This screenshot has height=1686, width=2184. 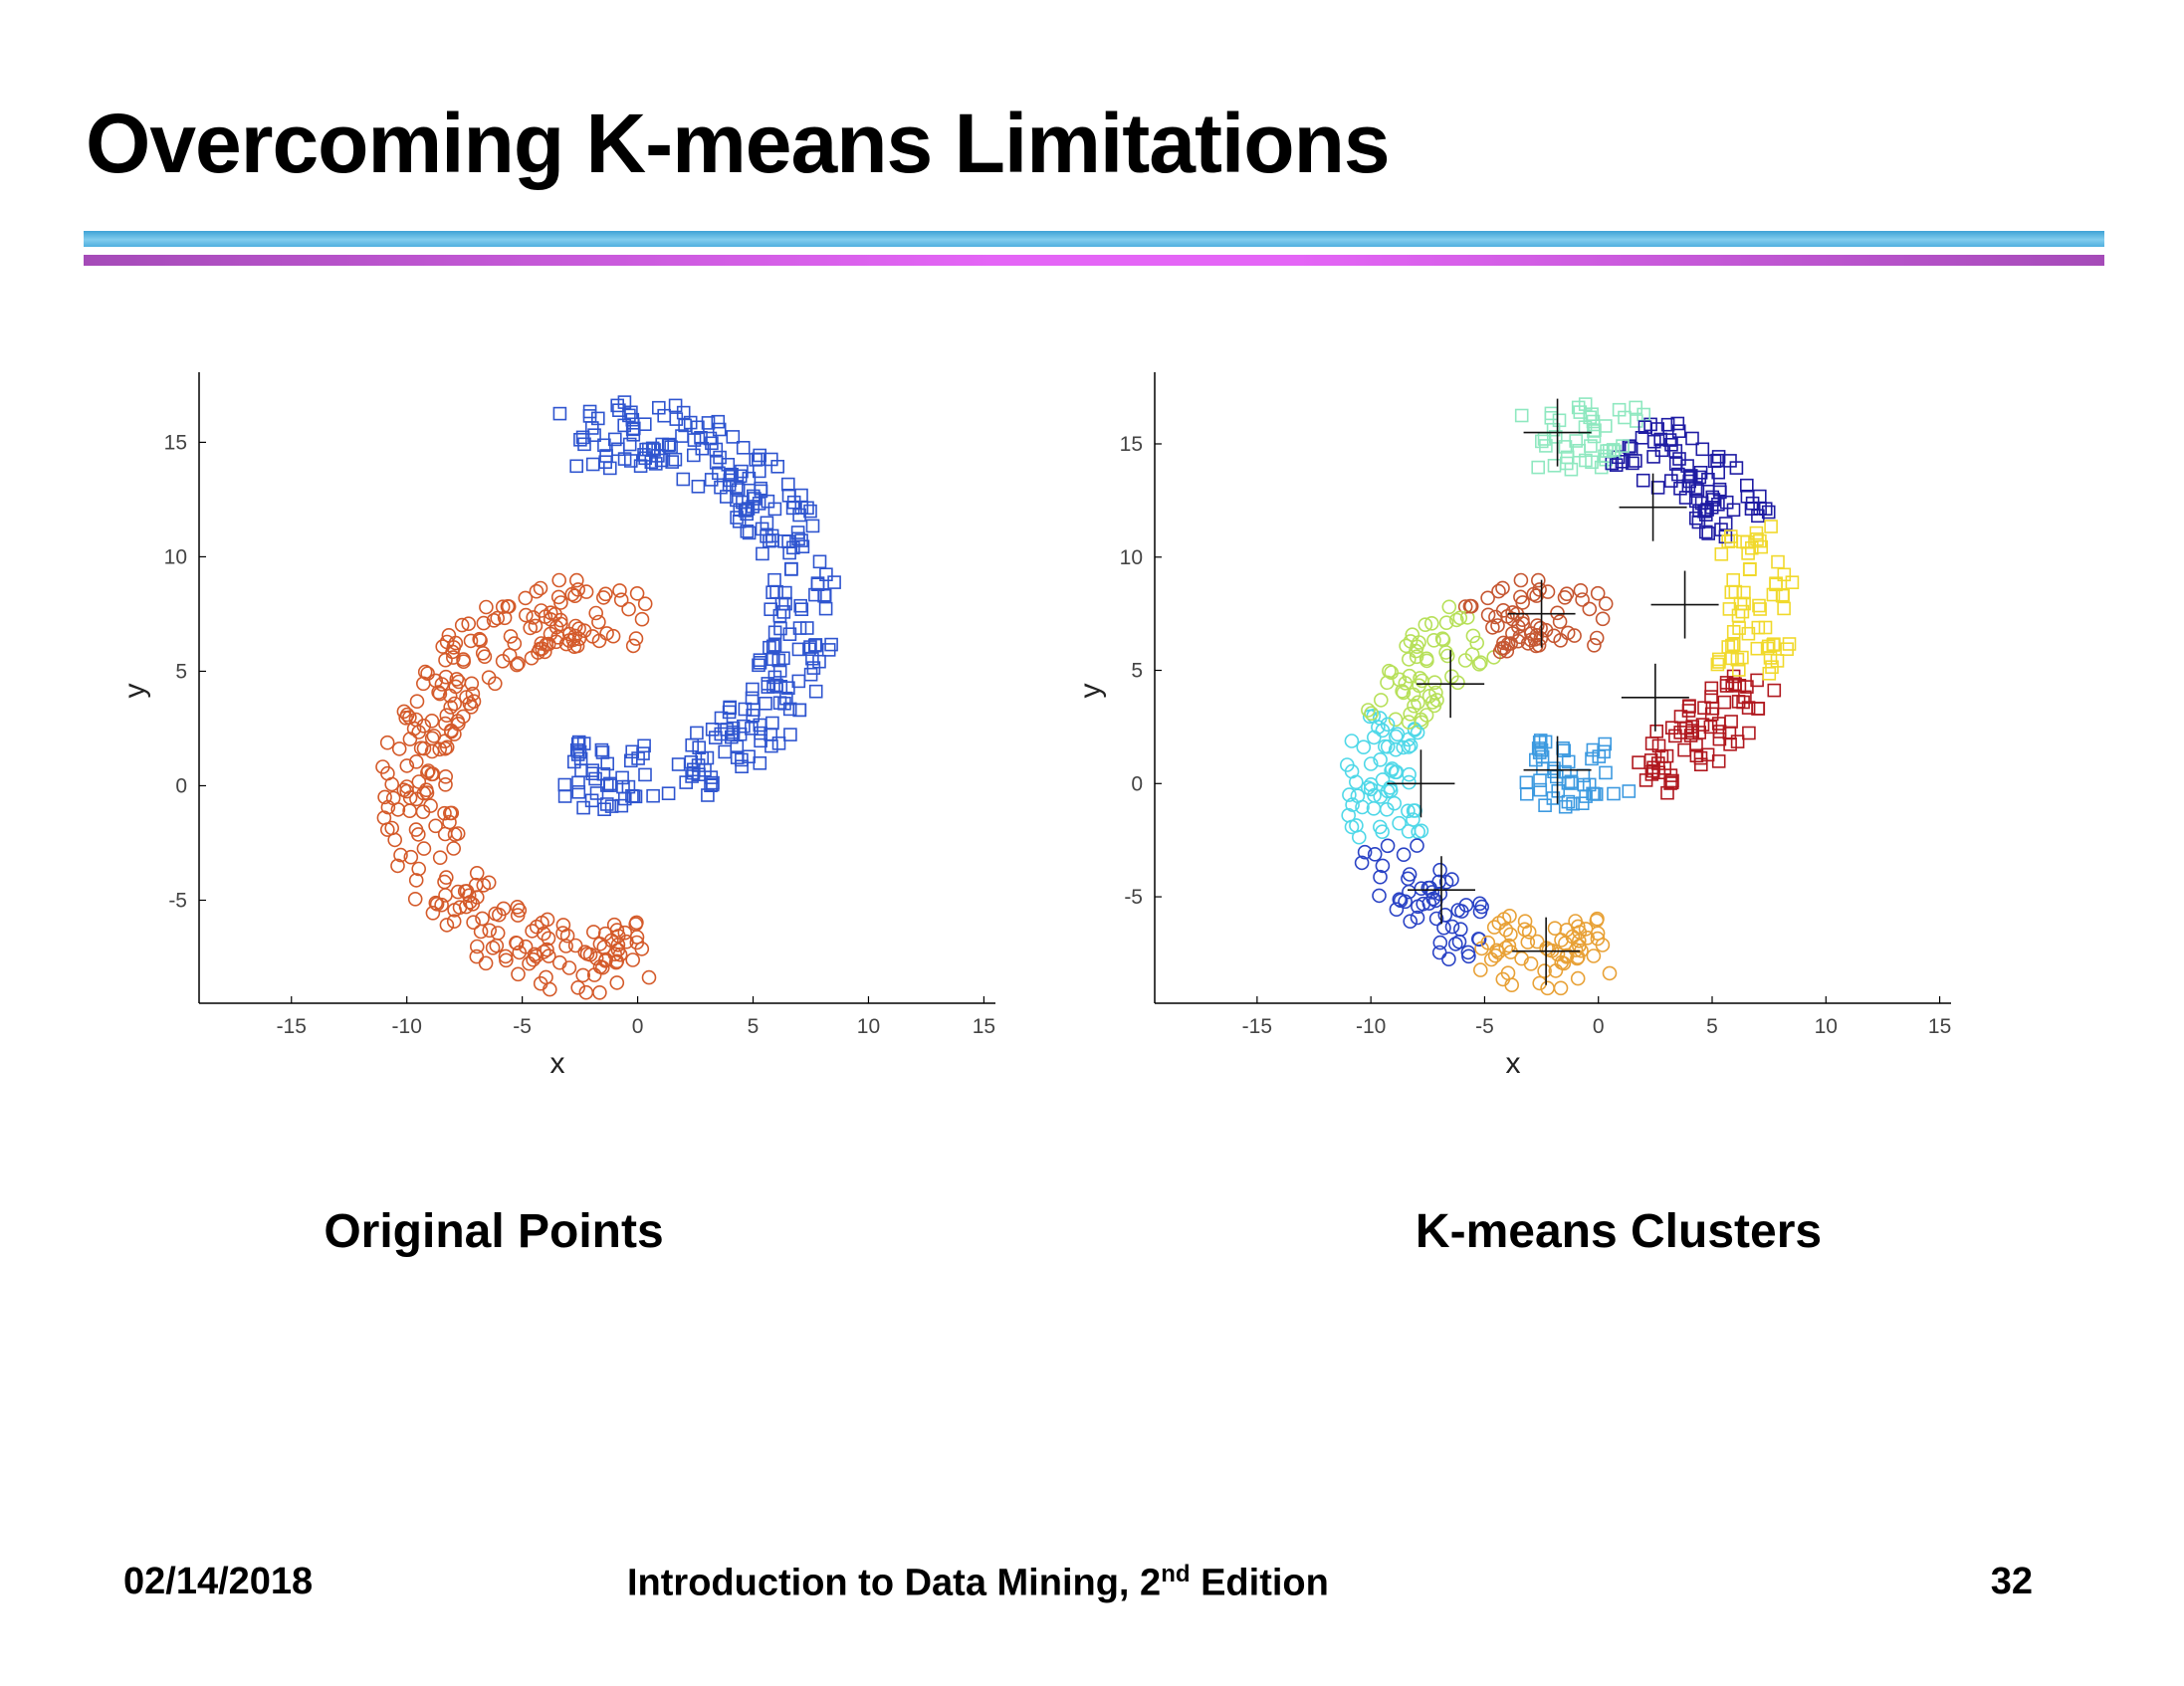 I want to click on original-y-tick-label: 0, so click(x=181, y=785).